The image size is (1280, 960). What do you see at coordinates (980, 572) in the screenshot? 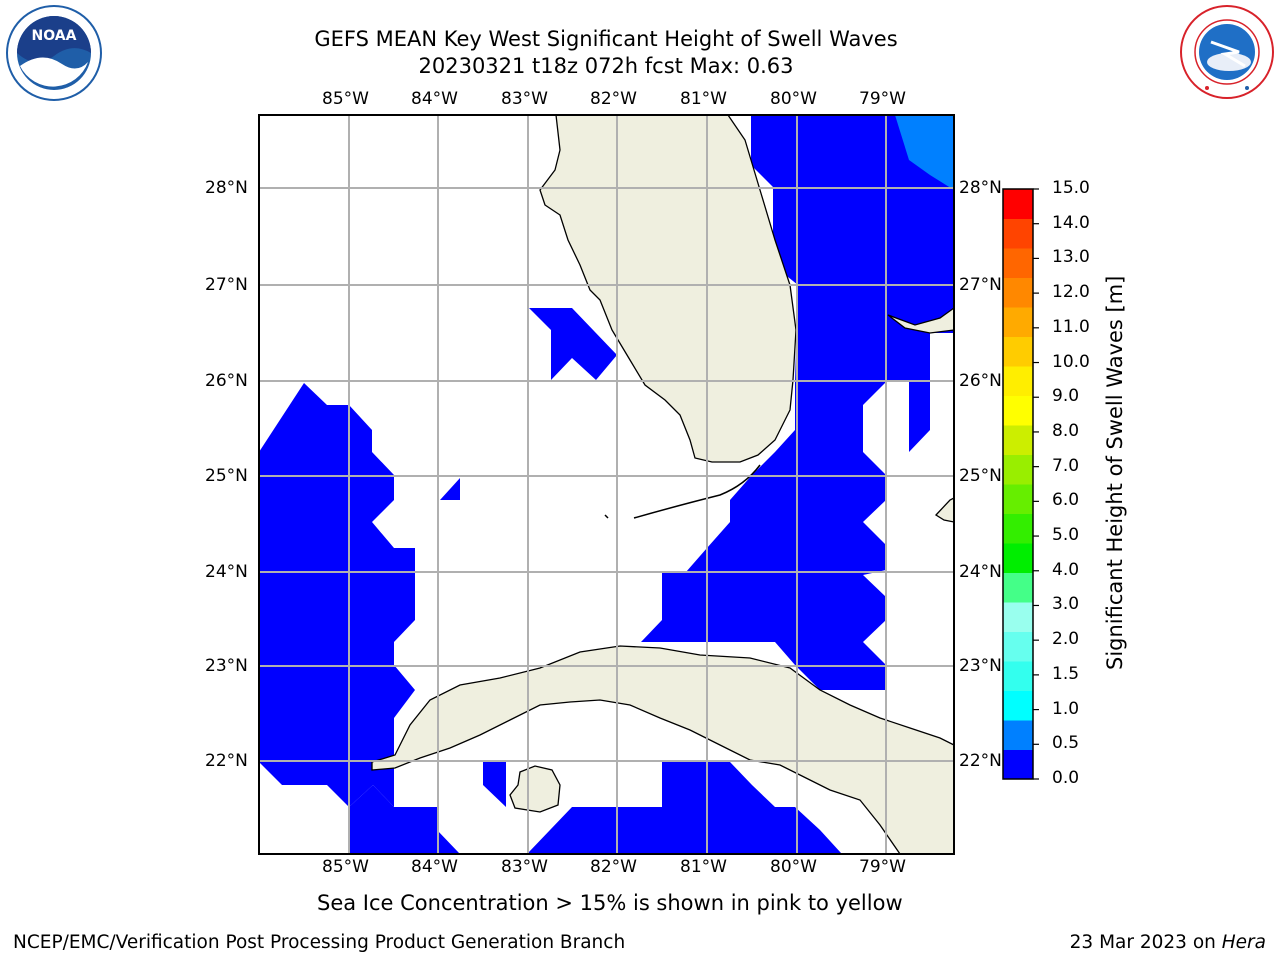
I see `lat-label-right: 24°N` at bounding box center [980, 572].